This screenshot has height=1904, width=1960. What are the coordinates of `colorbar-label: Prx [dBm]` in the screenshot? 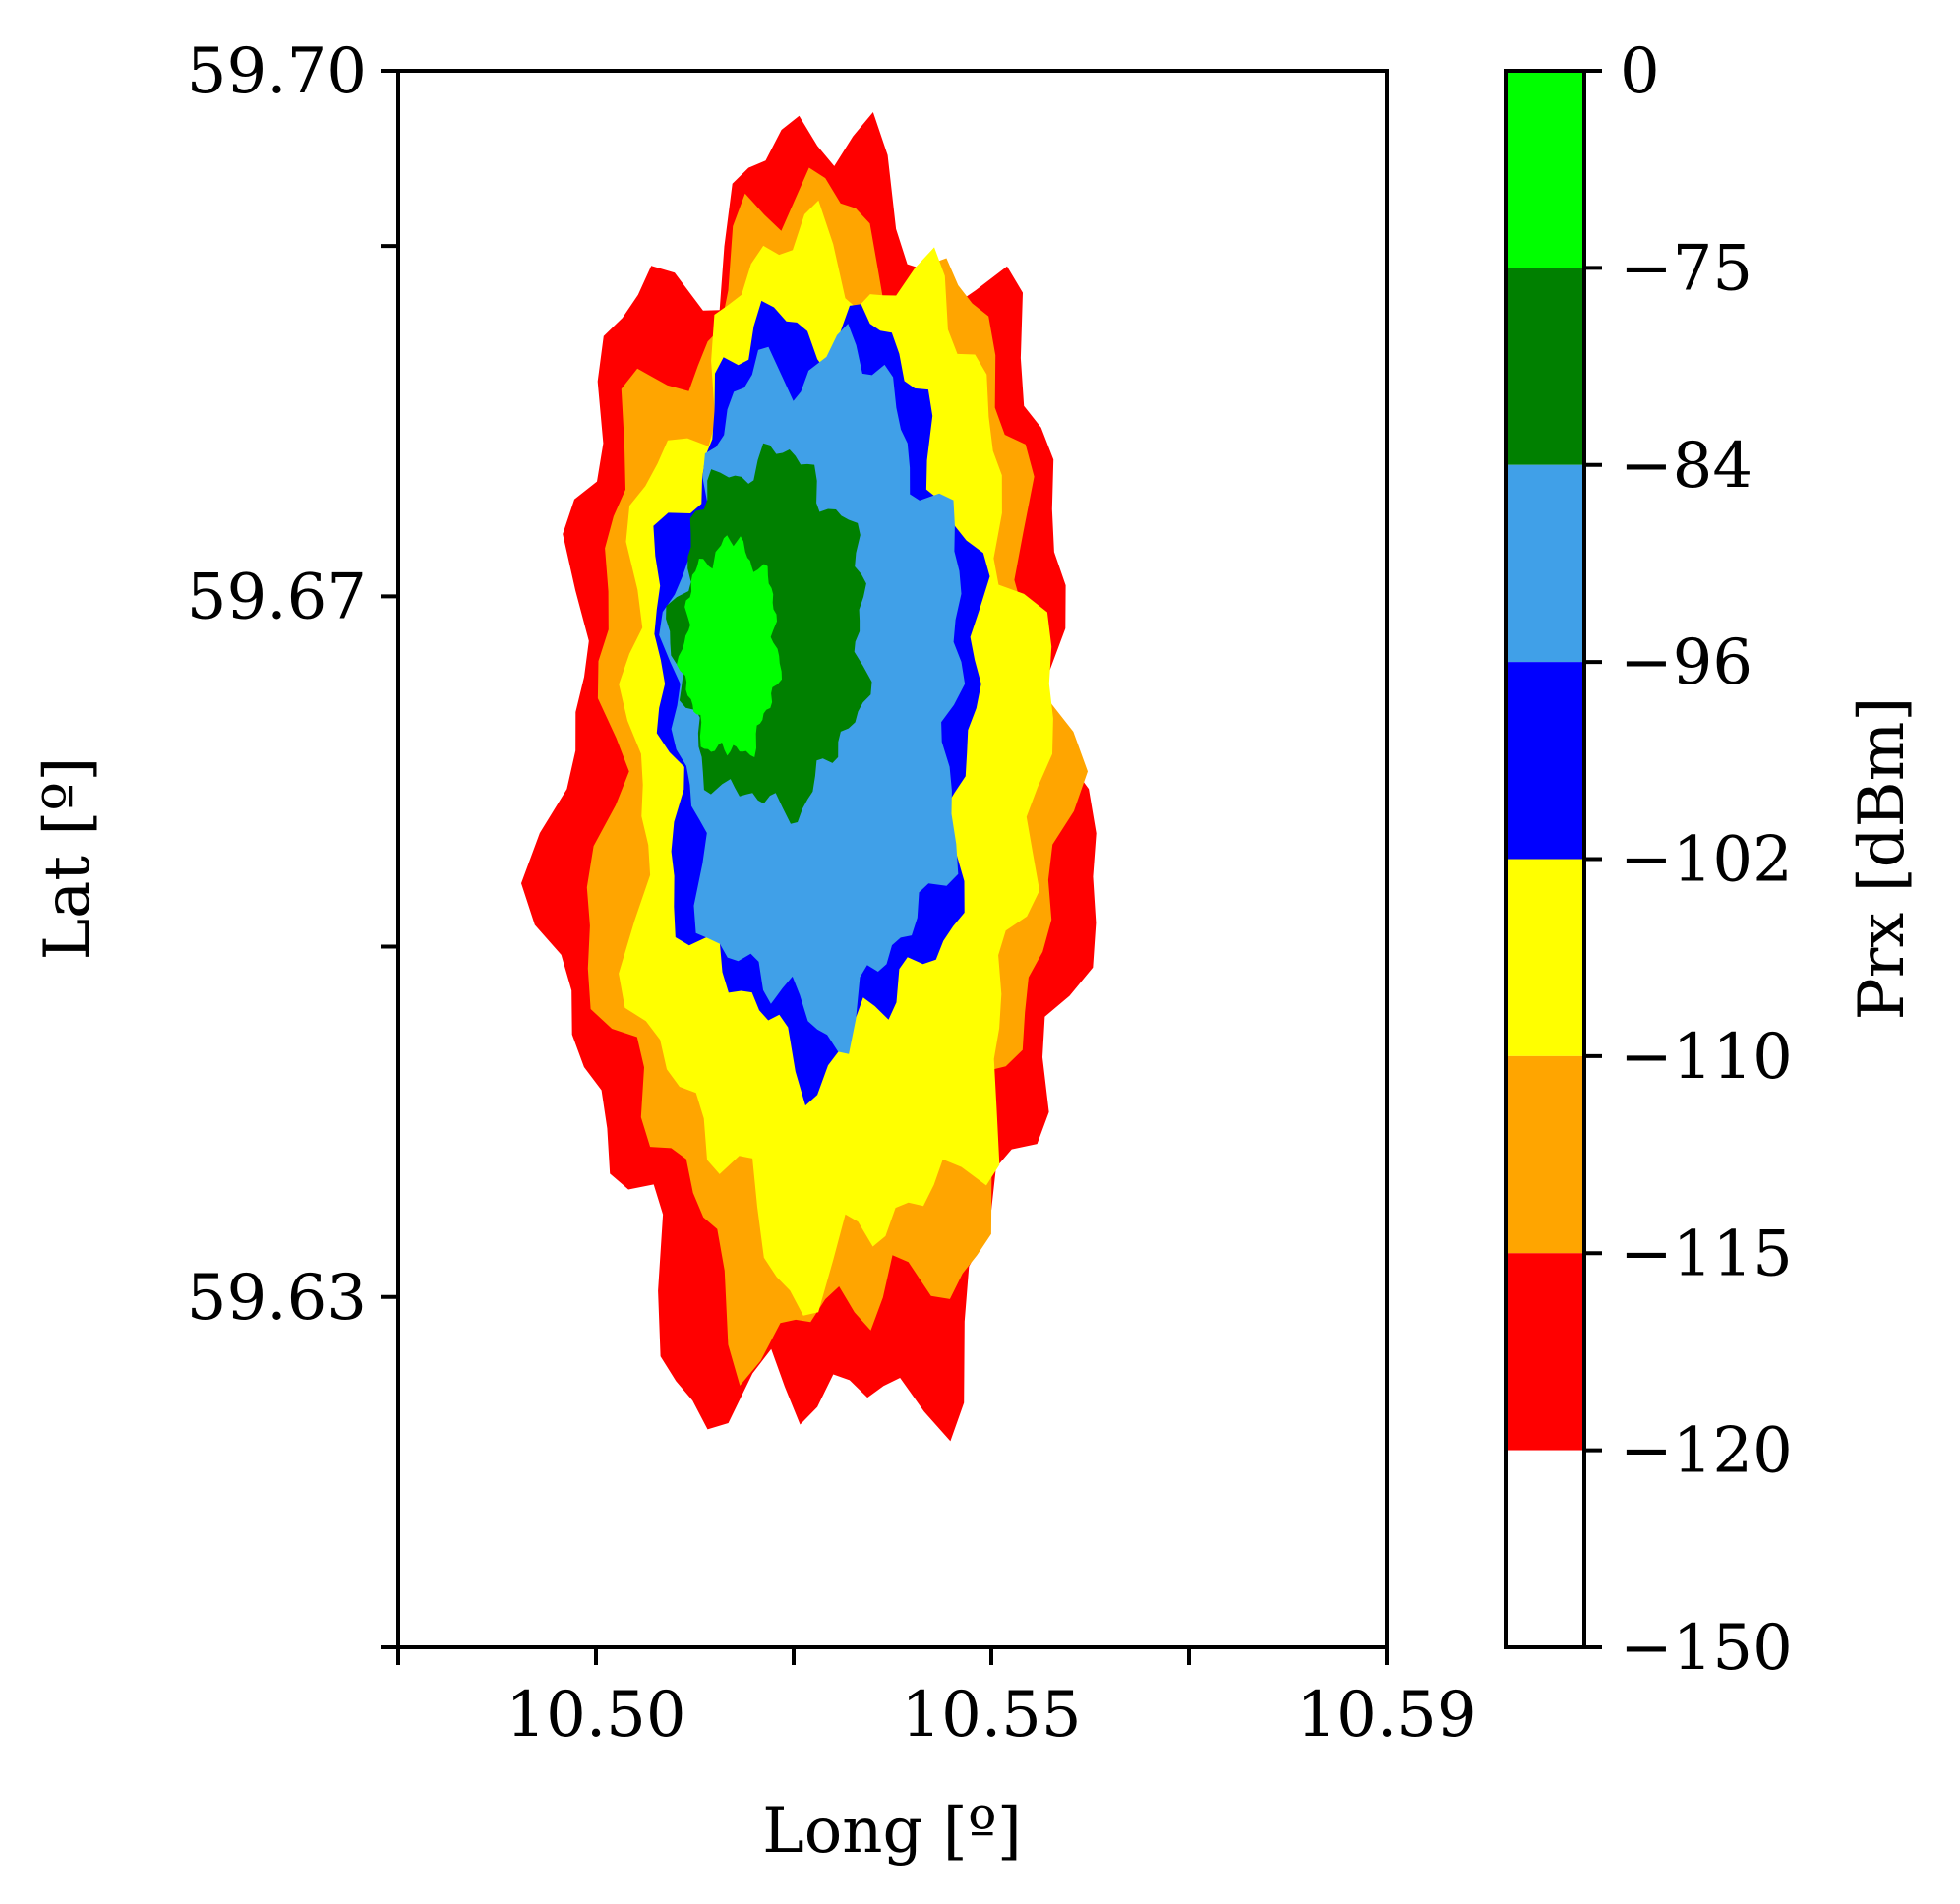 It's located at (1882, 859).